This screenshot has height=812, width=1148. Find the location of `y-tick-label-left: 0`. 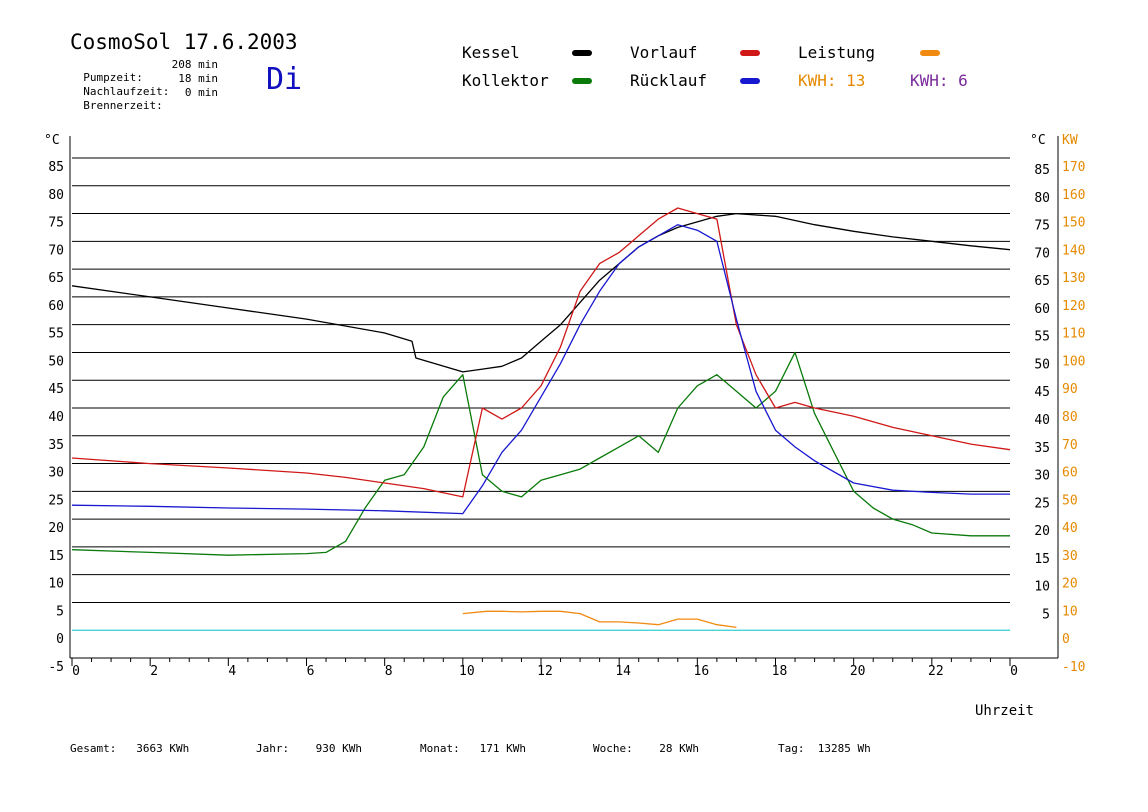

y-tick-label-left: 0 is located at coordinates (60, 639).